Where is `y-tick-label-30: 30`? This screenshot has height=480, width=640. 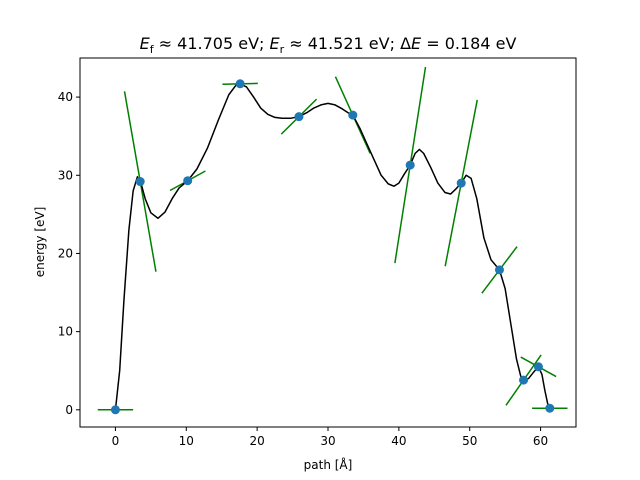 y-tick-label-30: 30 is located at coordinates (65, 175).